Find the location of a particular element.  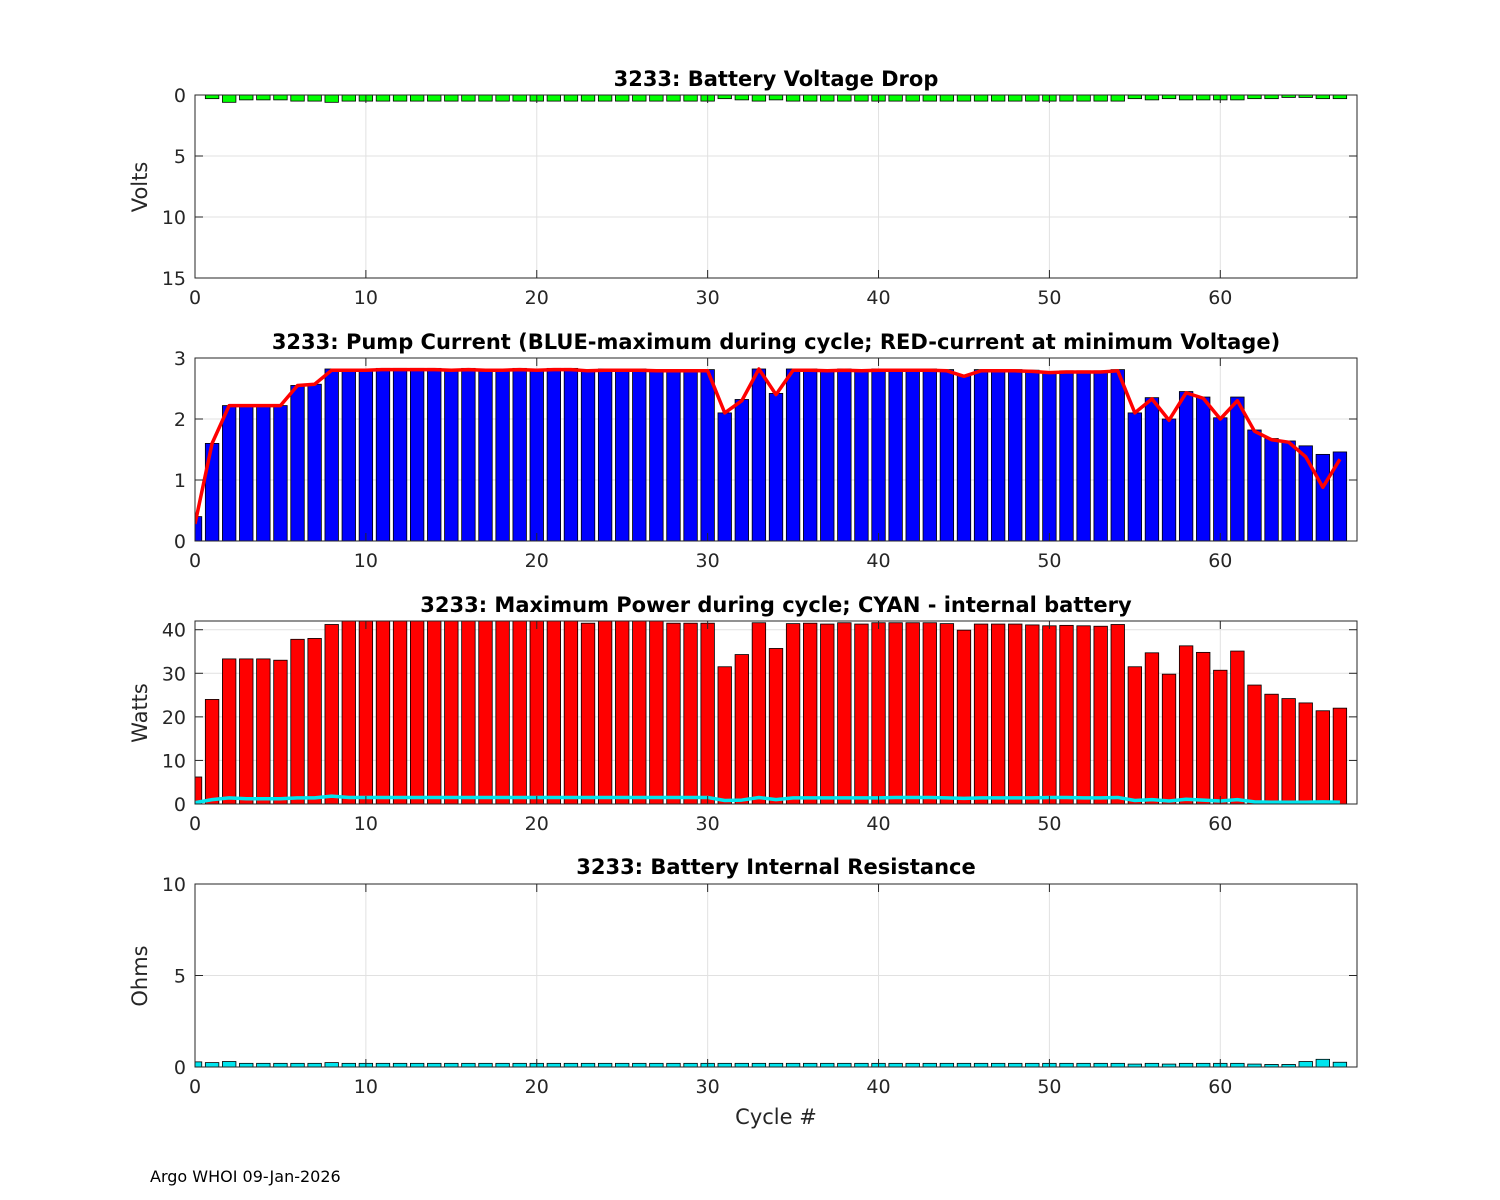

max-power-axes-box is located at coordinates (776, 712).